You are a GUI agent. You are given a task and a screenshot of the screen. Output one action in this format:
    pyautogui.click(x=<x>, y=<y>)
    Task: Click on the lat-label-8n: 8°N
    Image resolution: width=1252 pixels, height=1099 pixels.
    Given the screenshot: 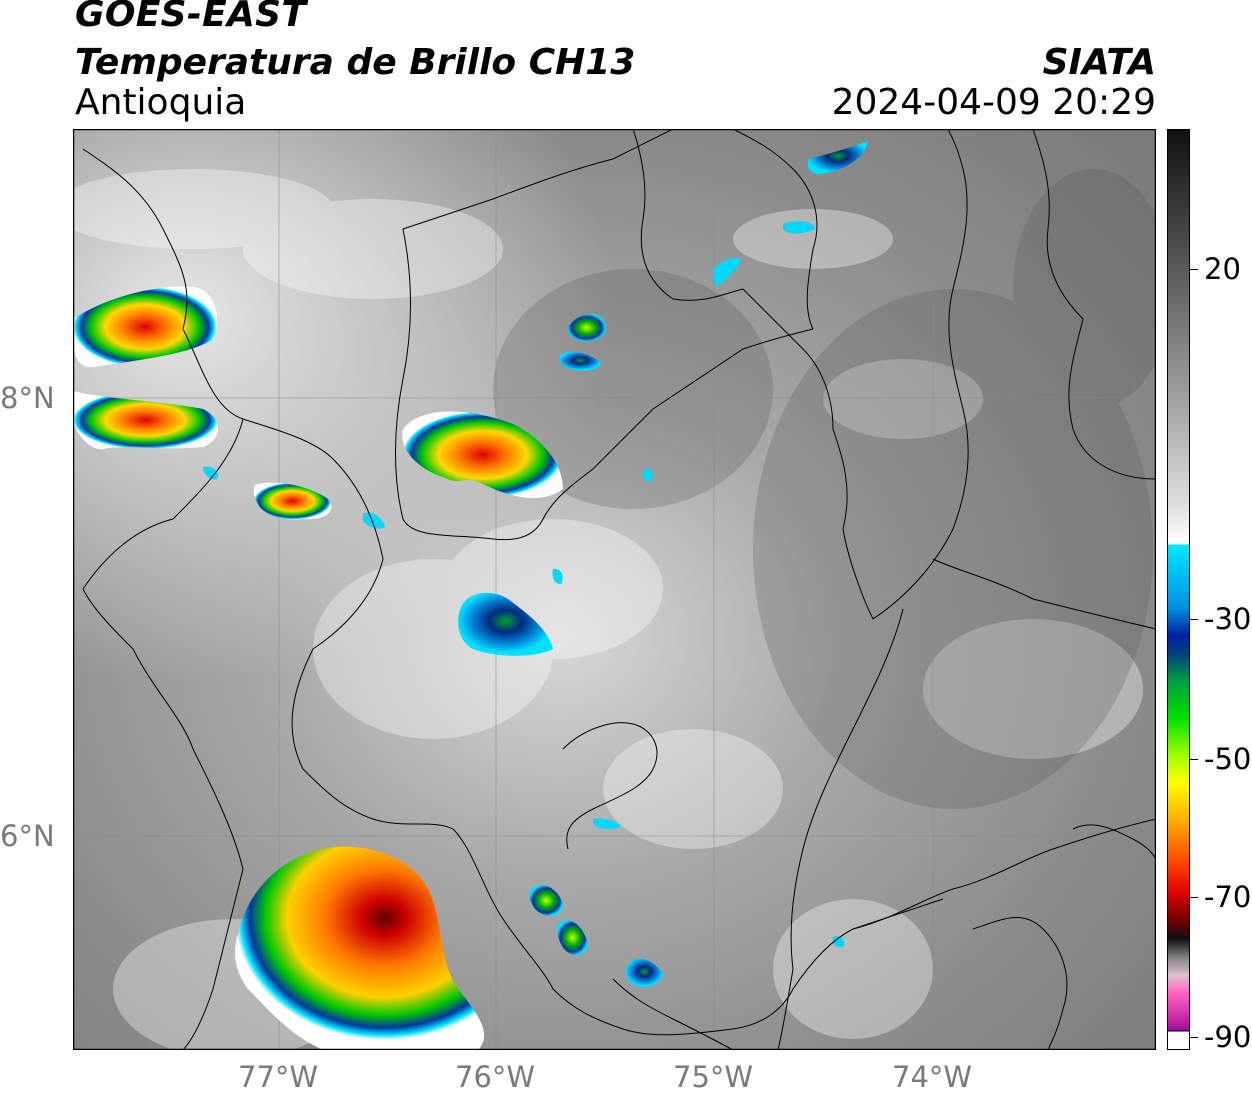 What is the action you would take?
    pyautogui.click(x=27, y=398)
    